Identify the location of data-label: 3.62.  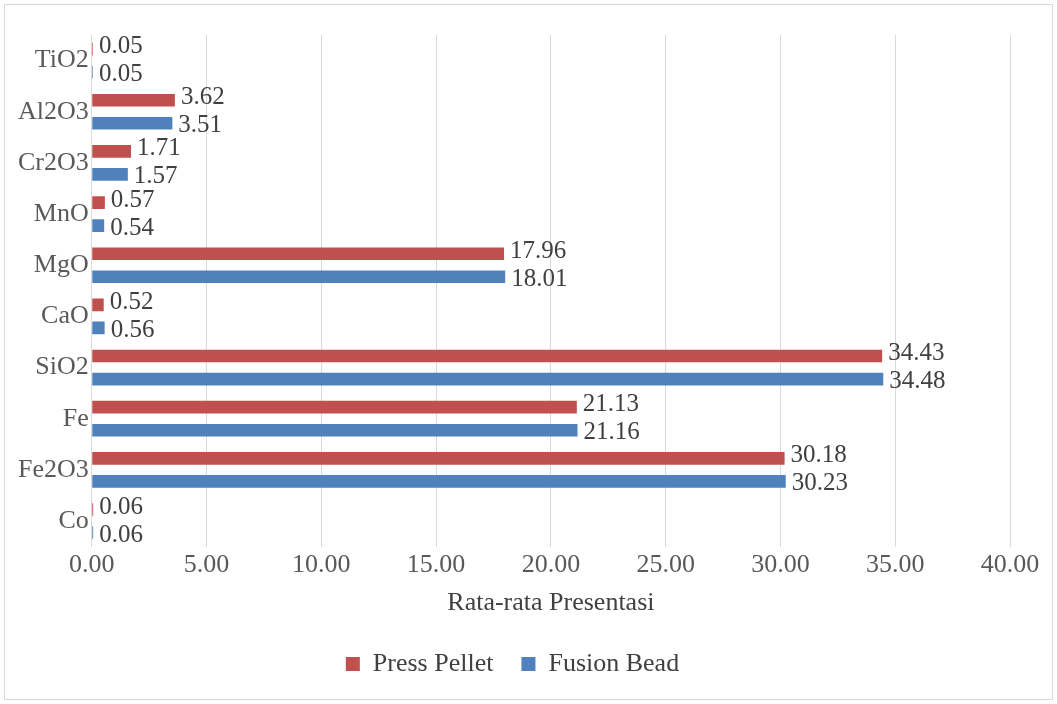
(202, 96).